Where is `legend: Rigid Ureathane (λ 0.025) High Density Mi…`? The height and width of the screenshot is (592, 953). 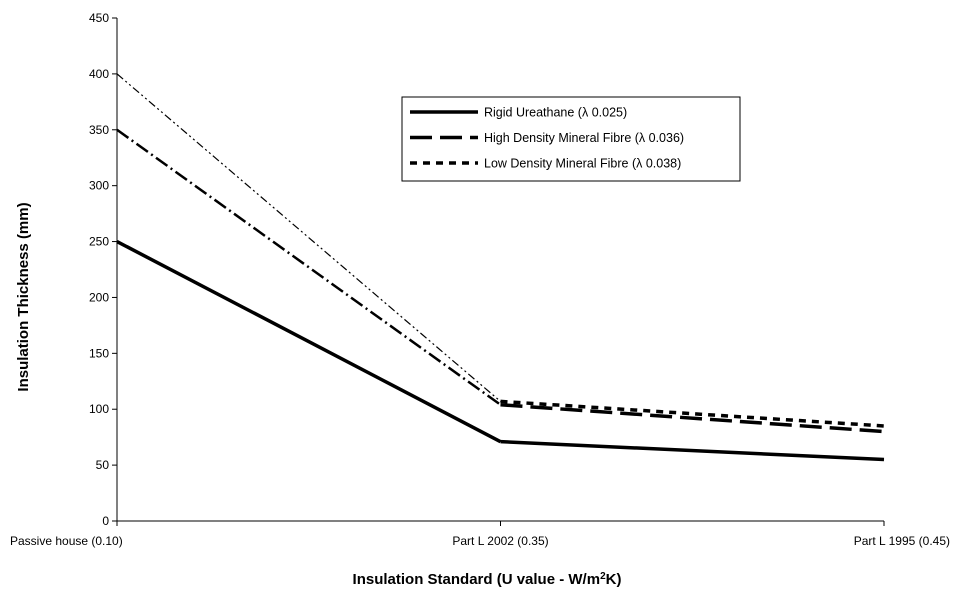 legend: Rigid Ureathane (λ 0.025) High Density Mi… is located at coordinates (571, 139).